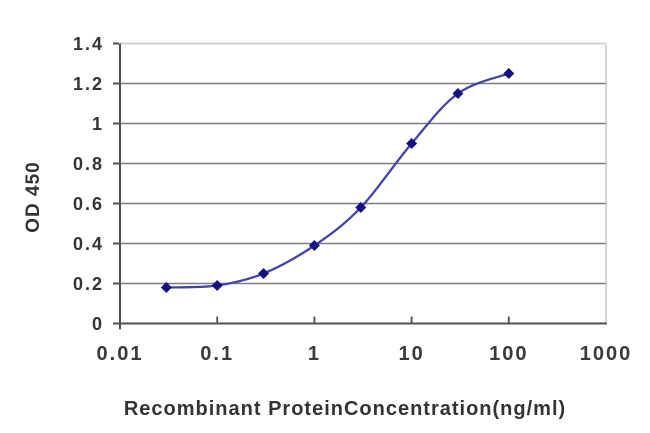  Describe the element at coordinates (97, 123) in the screenshot. I see `y-tick-label: 1` at that location.